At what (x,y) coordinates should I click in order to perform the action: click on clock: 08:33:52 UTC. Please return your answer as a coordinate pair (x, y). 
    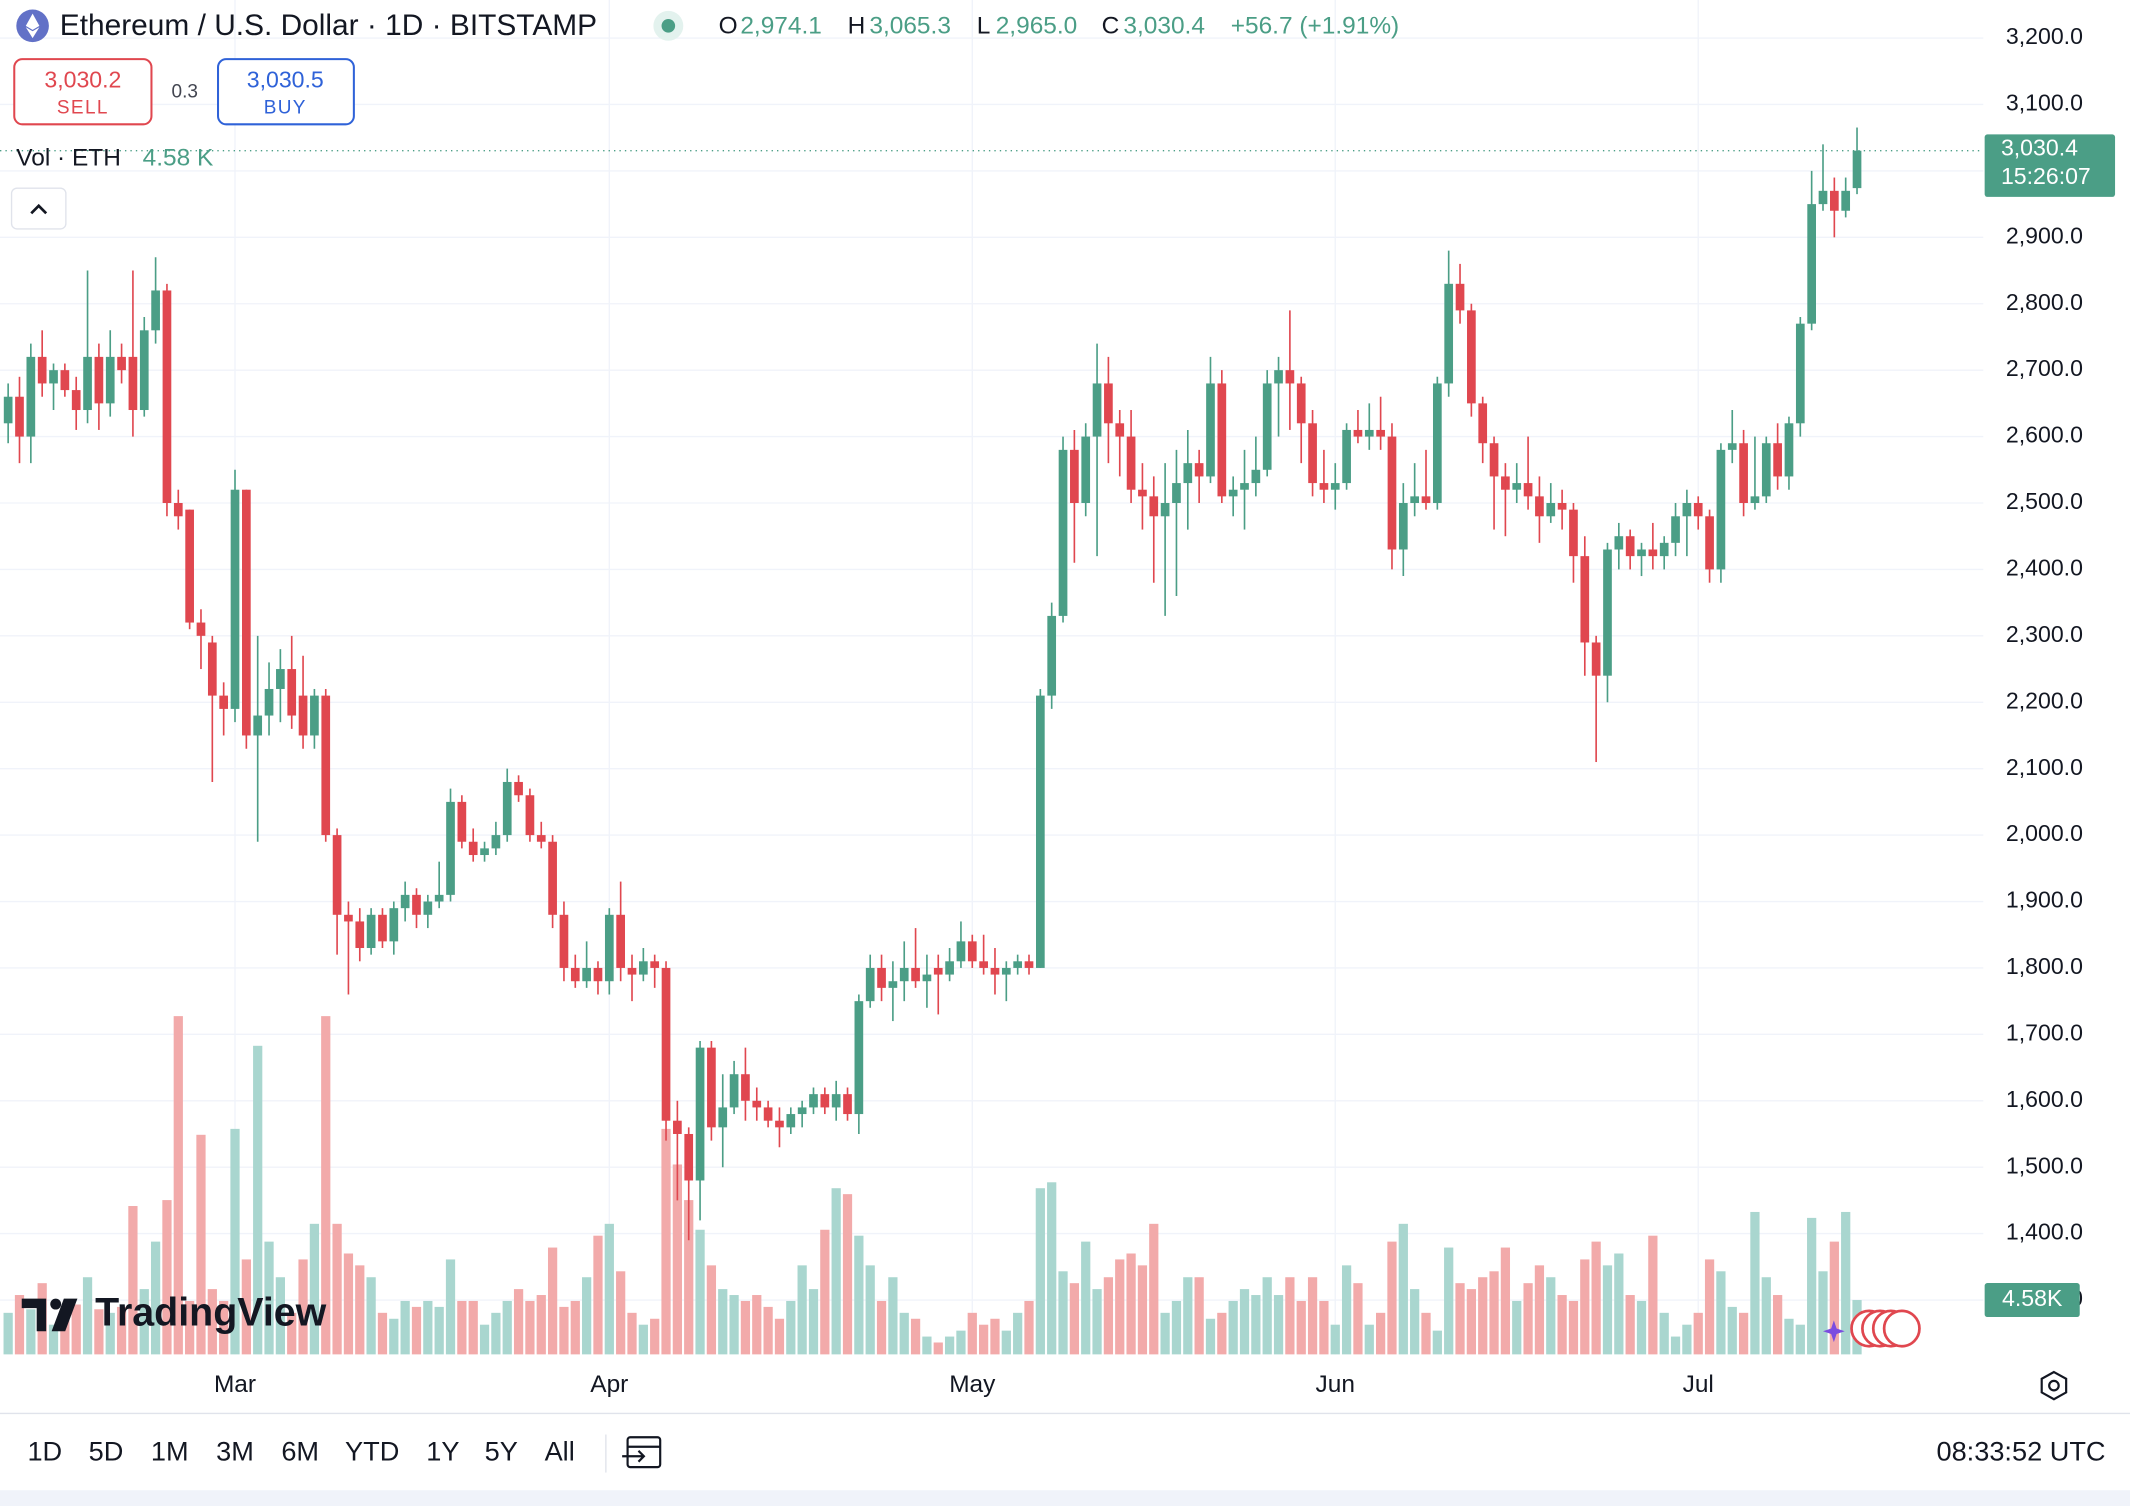
    Looking at the image, I should click on (2020, 1451).